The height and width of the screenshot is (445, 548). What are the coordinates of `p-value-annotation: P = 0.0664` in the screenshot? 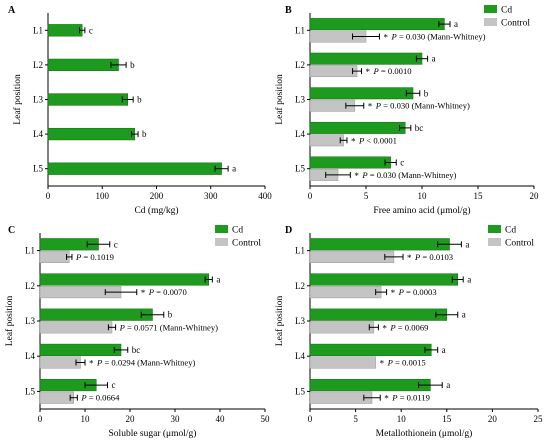 It's located at (100, 398).